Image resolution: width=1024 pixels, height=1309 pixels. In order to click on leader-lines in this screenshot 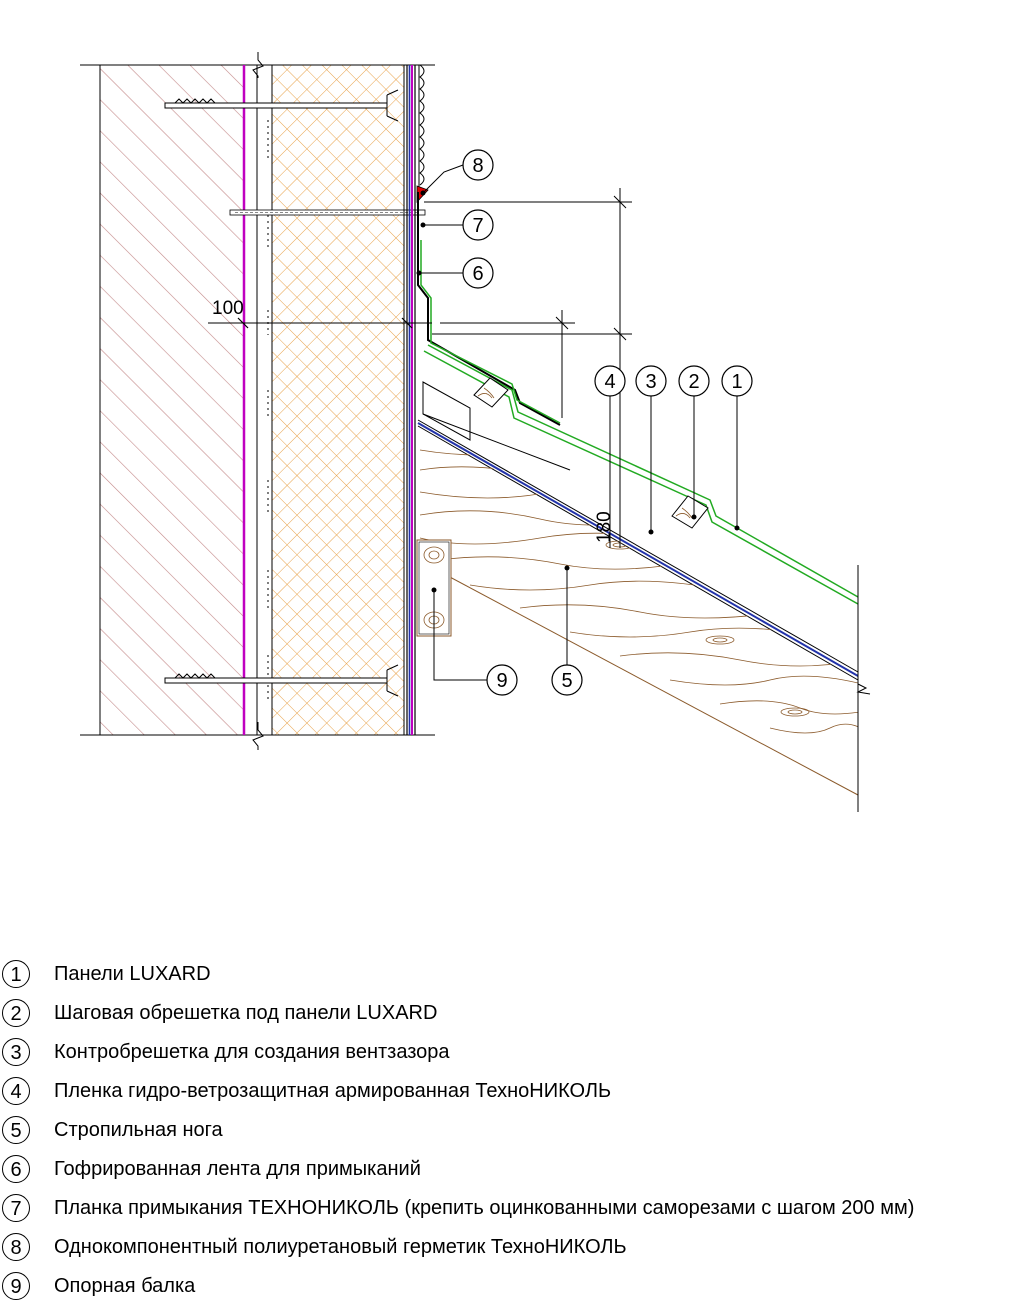, I will do `click(578, 422)`.